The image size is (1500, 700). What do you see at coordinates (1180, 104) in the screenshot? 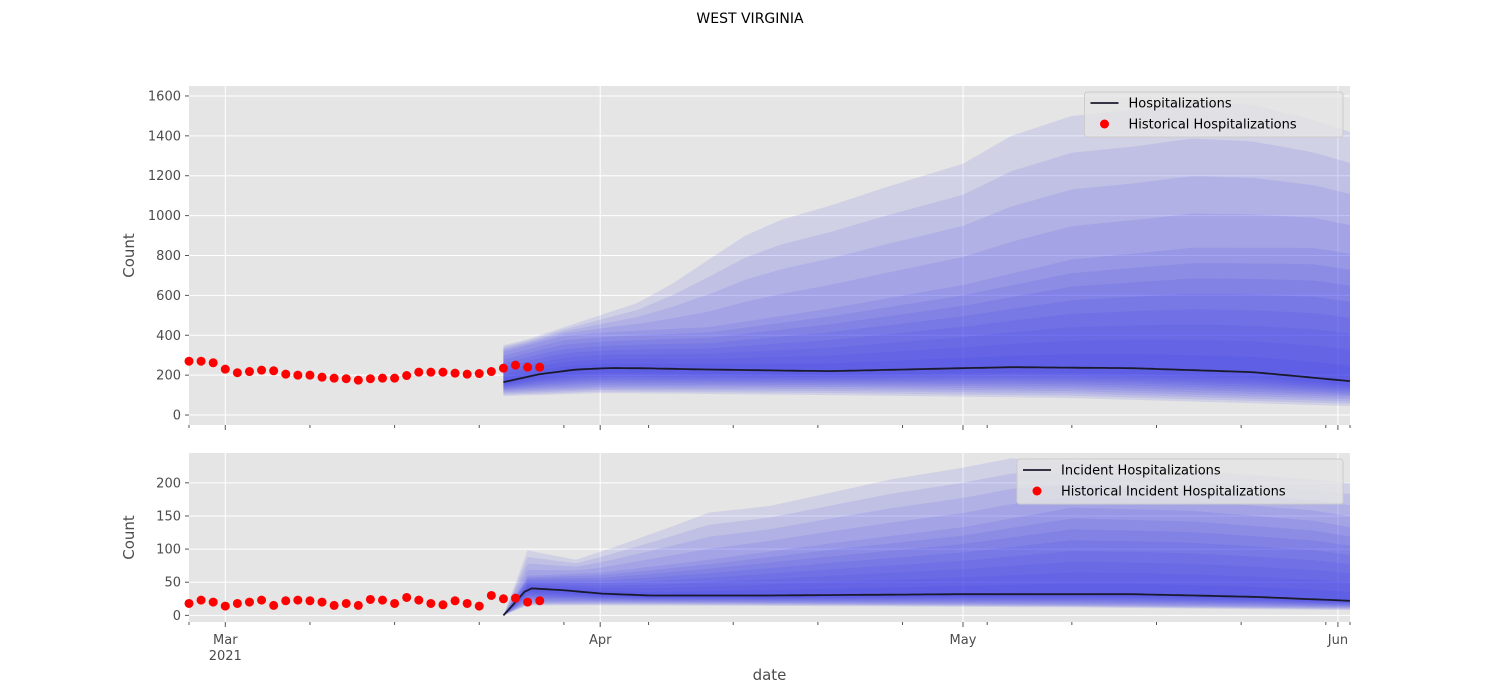
I see `legend-entry-label: Hospitalizations` at bounding box center [1180, 104].